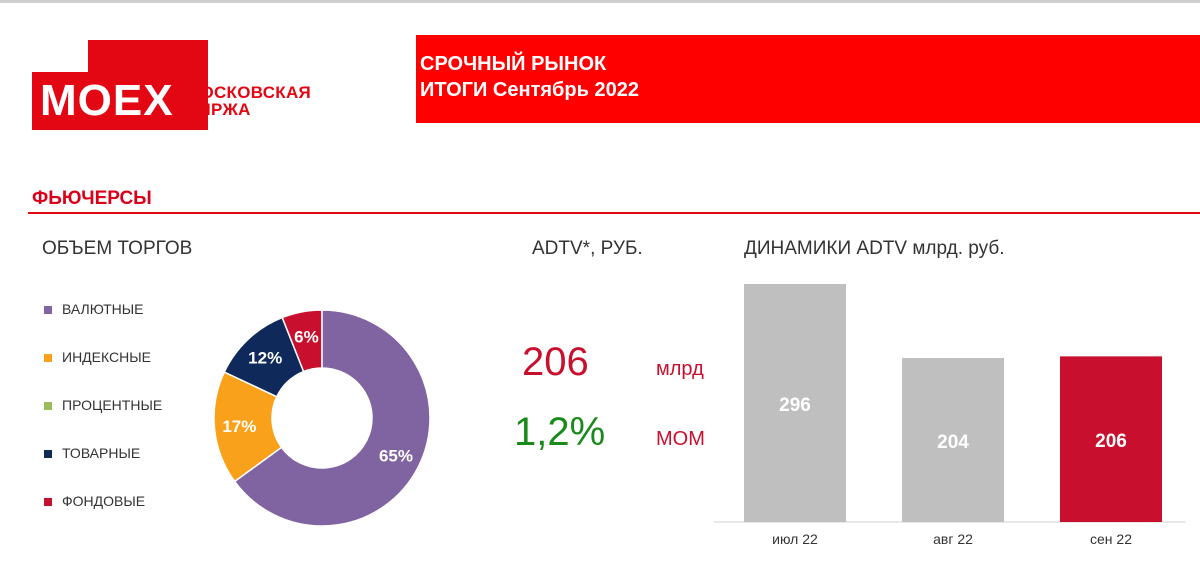  I want to click on x-tick-label: авг 22, so click(953, 539).